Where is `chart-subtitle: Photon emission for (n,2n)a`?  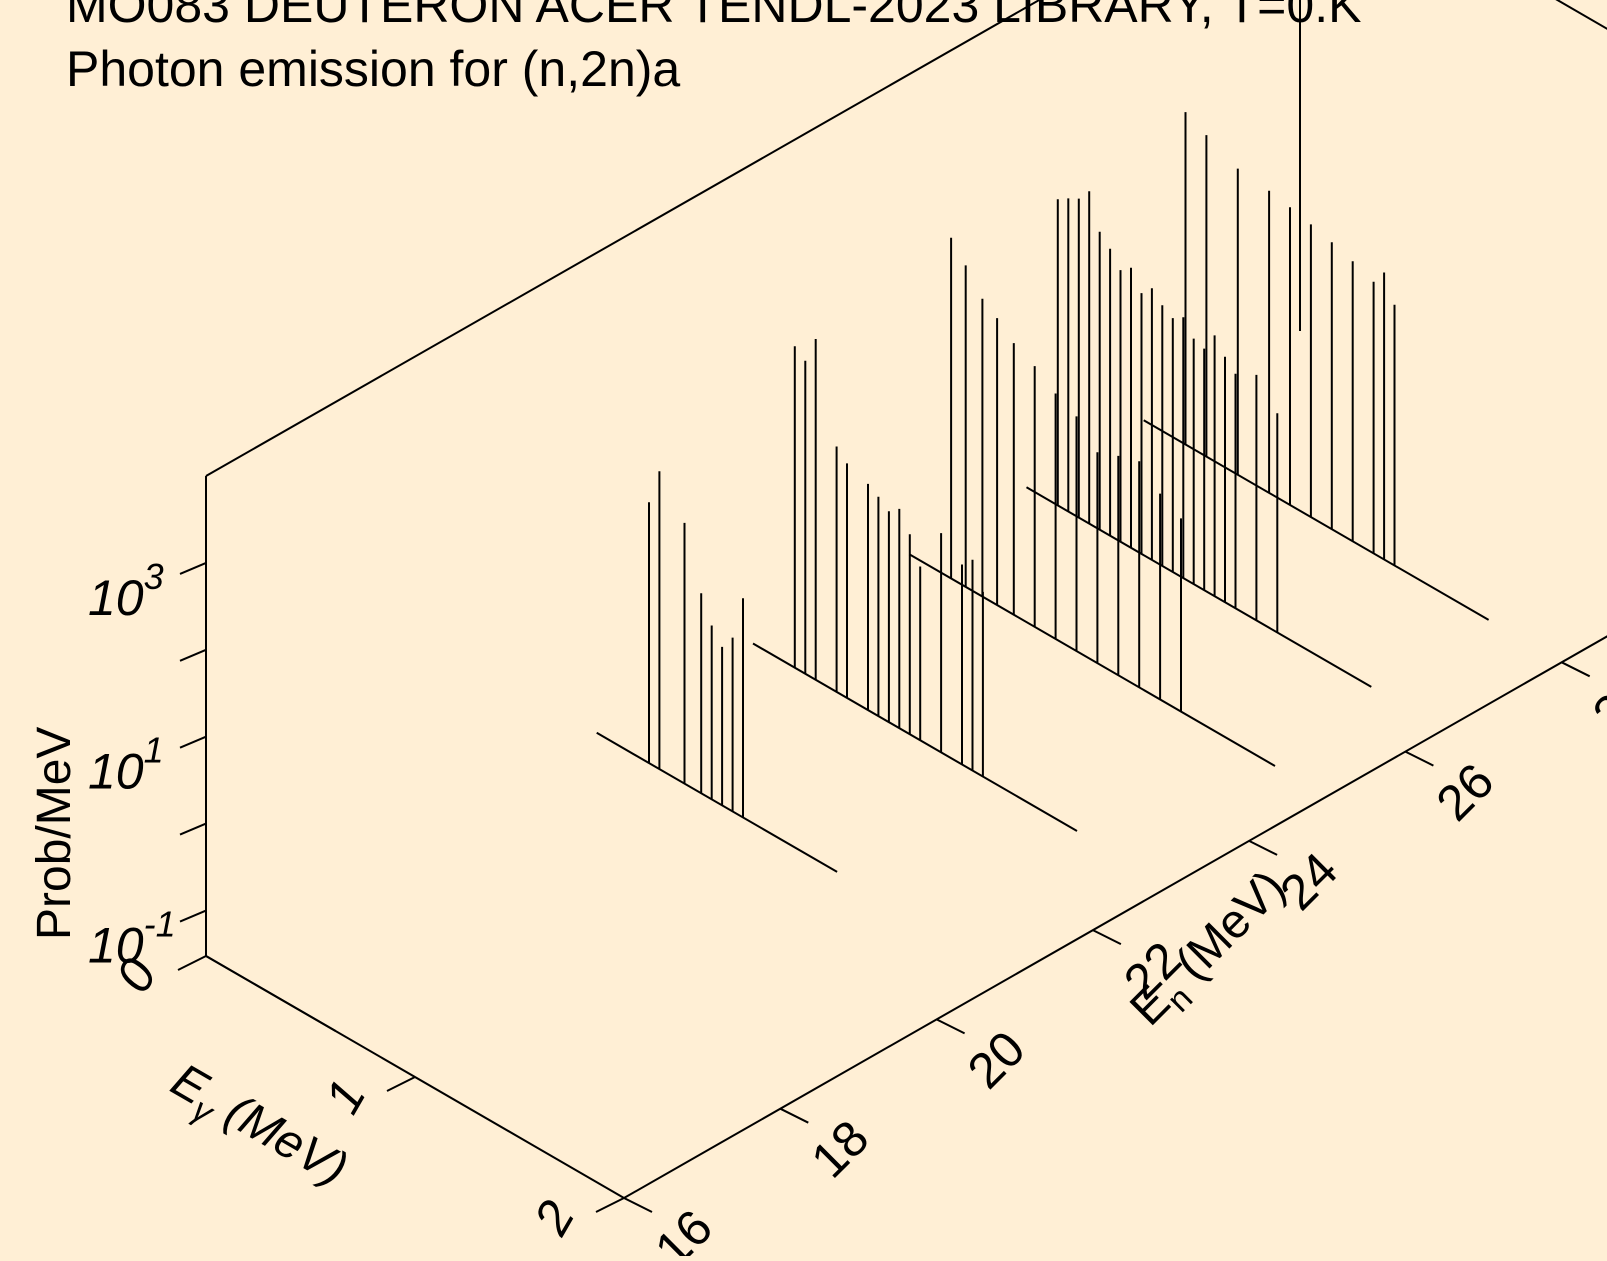 chart-subtitle: Photon emission for (n,2n)a is located at coordinates (373, 69).